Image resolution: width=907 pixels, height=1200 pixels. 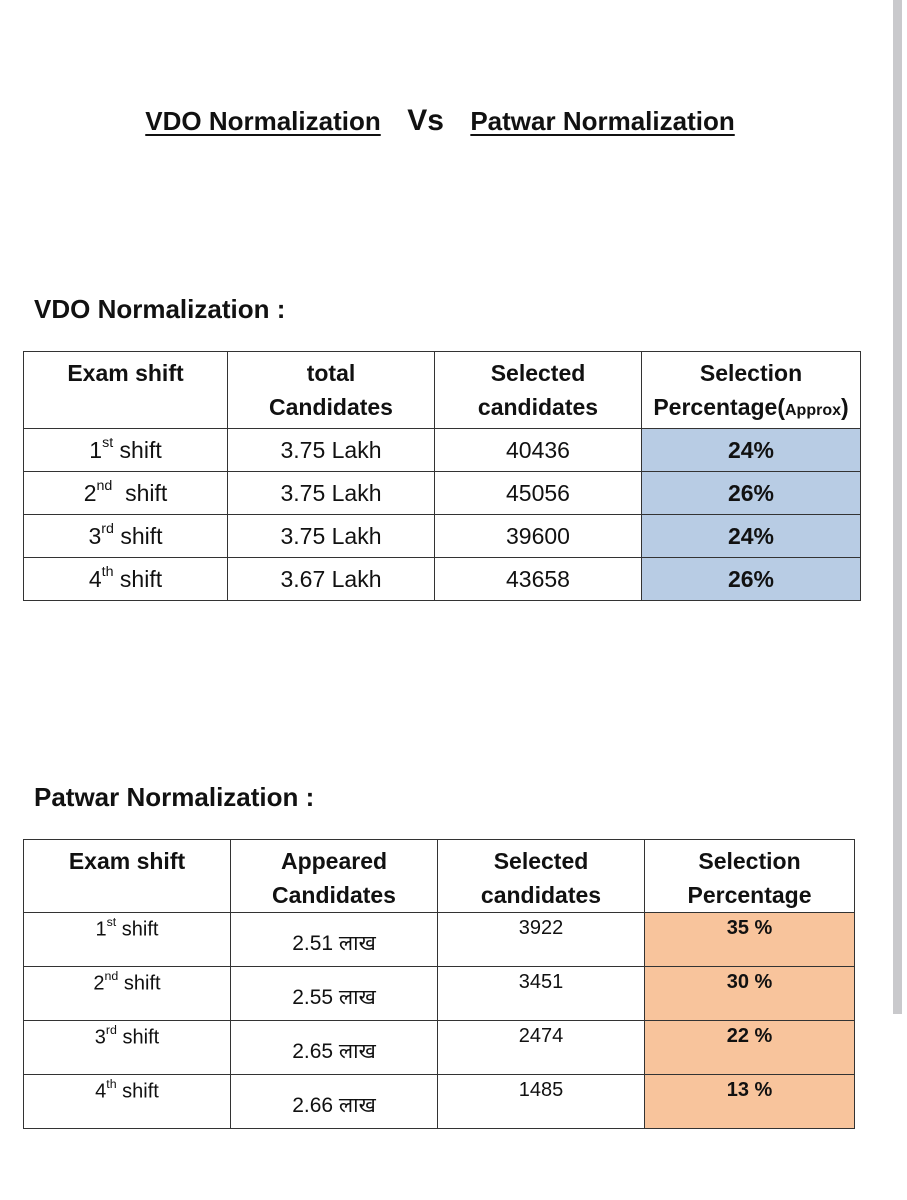 What do you see at coordinates (538, 579) in the screenshot?
I see `vdo-selected-cell: 43658` at bounding box center [538, 579].